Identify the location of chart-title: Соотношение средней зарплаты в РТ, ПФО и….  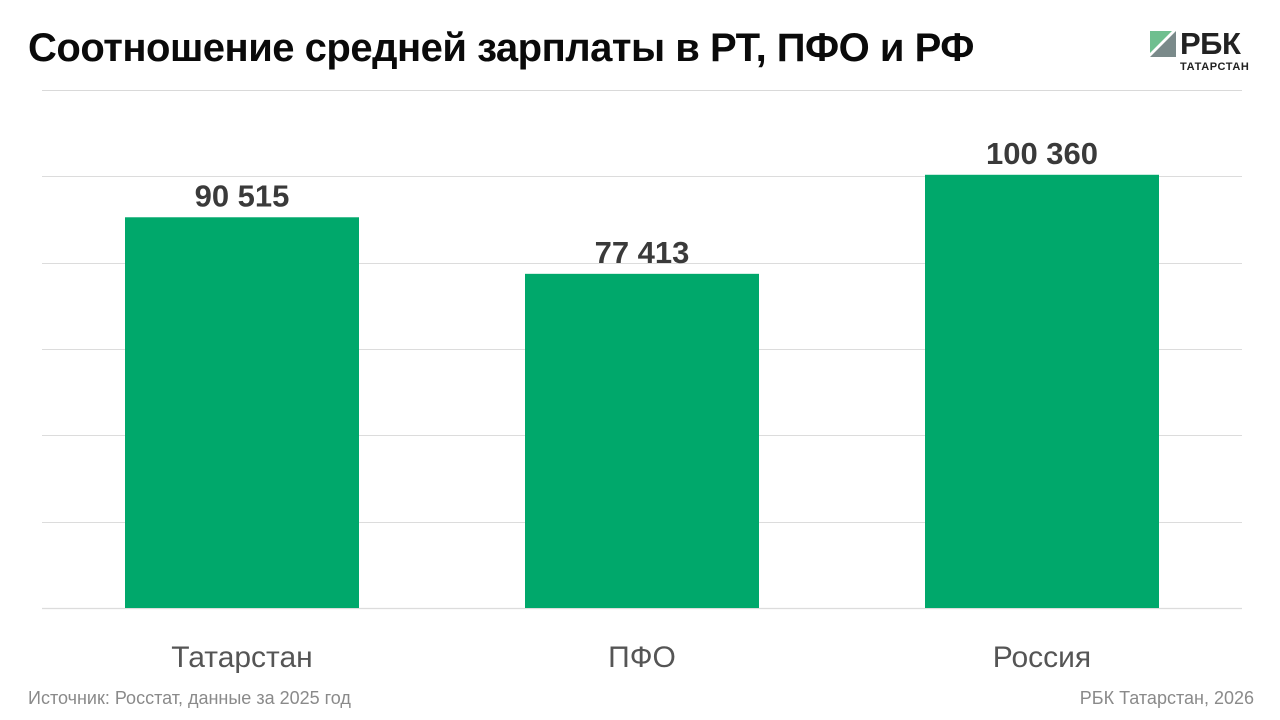
(501, 48).